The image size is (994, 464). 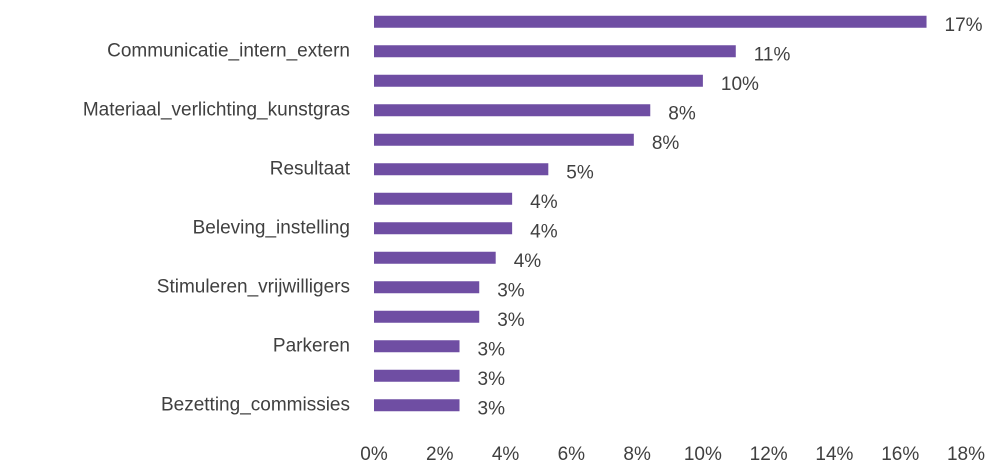 I want to click on x-tick-label: 6%, so click(x=572, y=454).